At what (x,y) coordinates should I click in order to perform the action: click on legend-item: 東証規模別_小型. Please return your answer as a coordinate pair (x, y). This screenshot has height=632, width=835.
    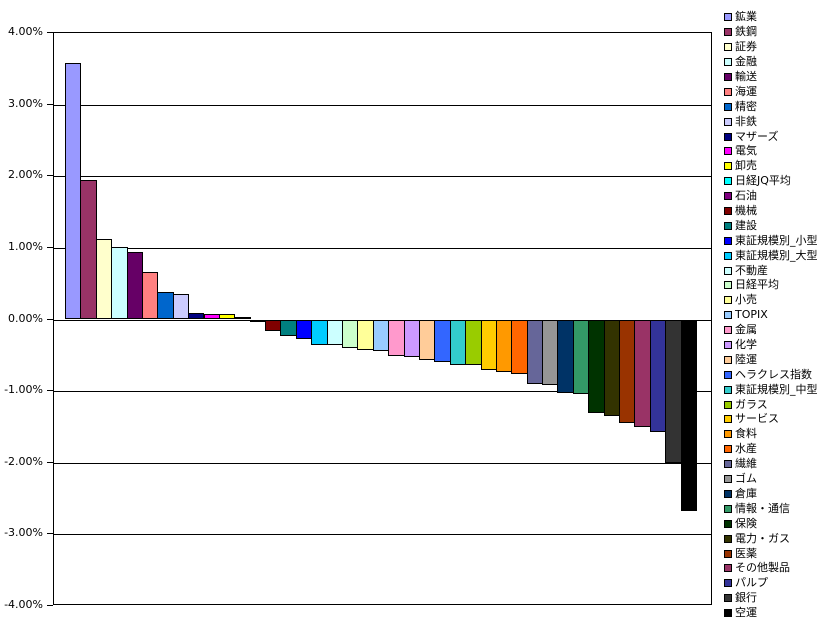
    Looking at the image, I should click on (771, 240).